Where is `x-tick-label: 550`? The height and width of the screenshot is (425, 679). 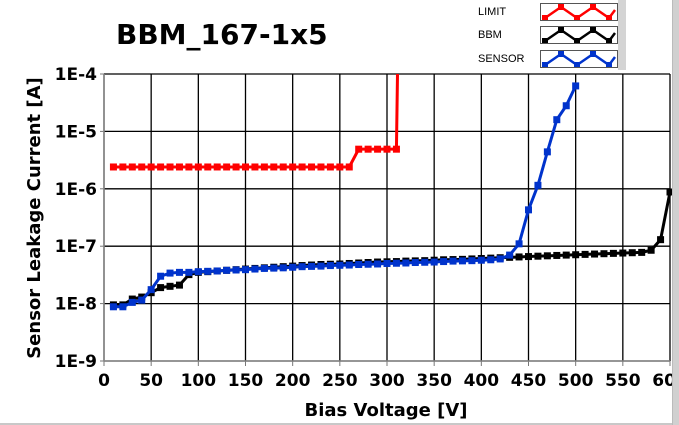 x-tick-label: 550 is located at coordinates (623, 381).